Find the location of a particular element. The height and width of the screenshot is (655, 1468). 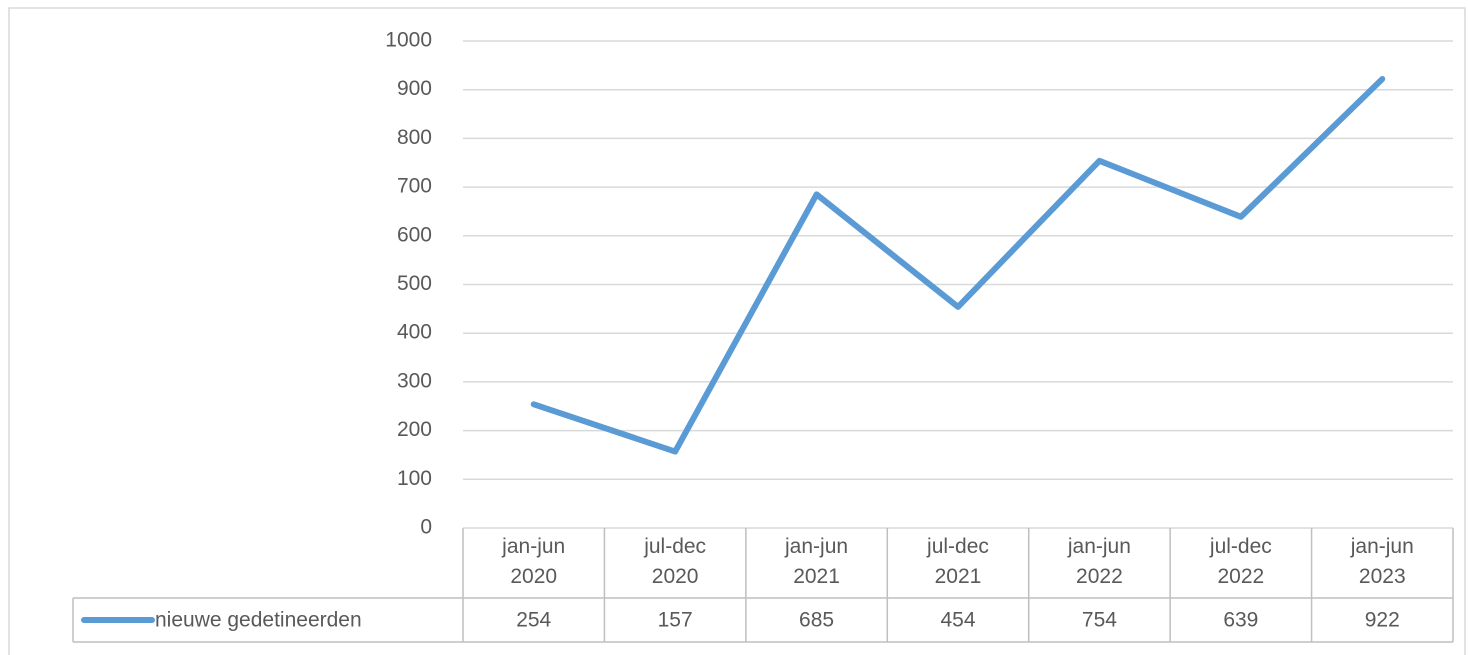

category-cell: jan-jun 2020 is located at coordinates (534, 561).